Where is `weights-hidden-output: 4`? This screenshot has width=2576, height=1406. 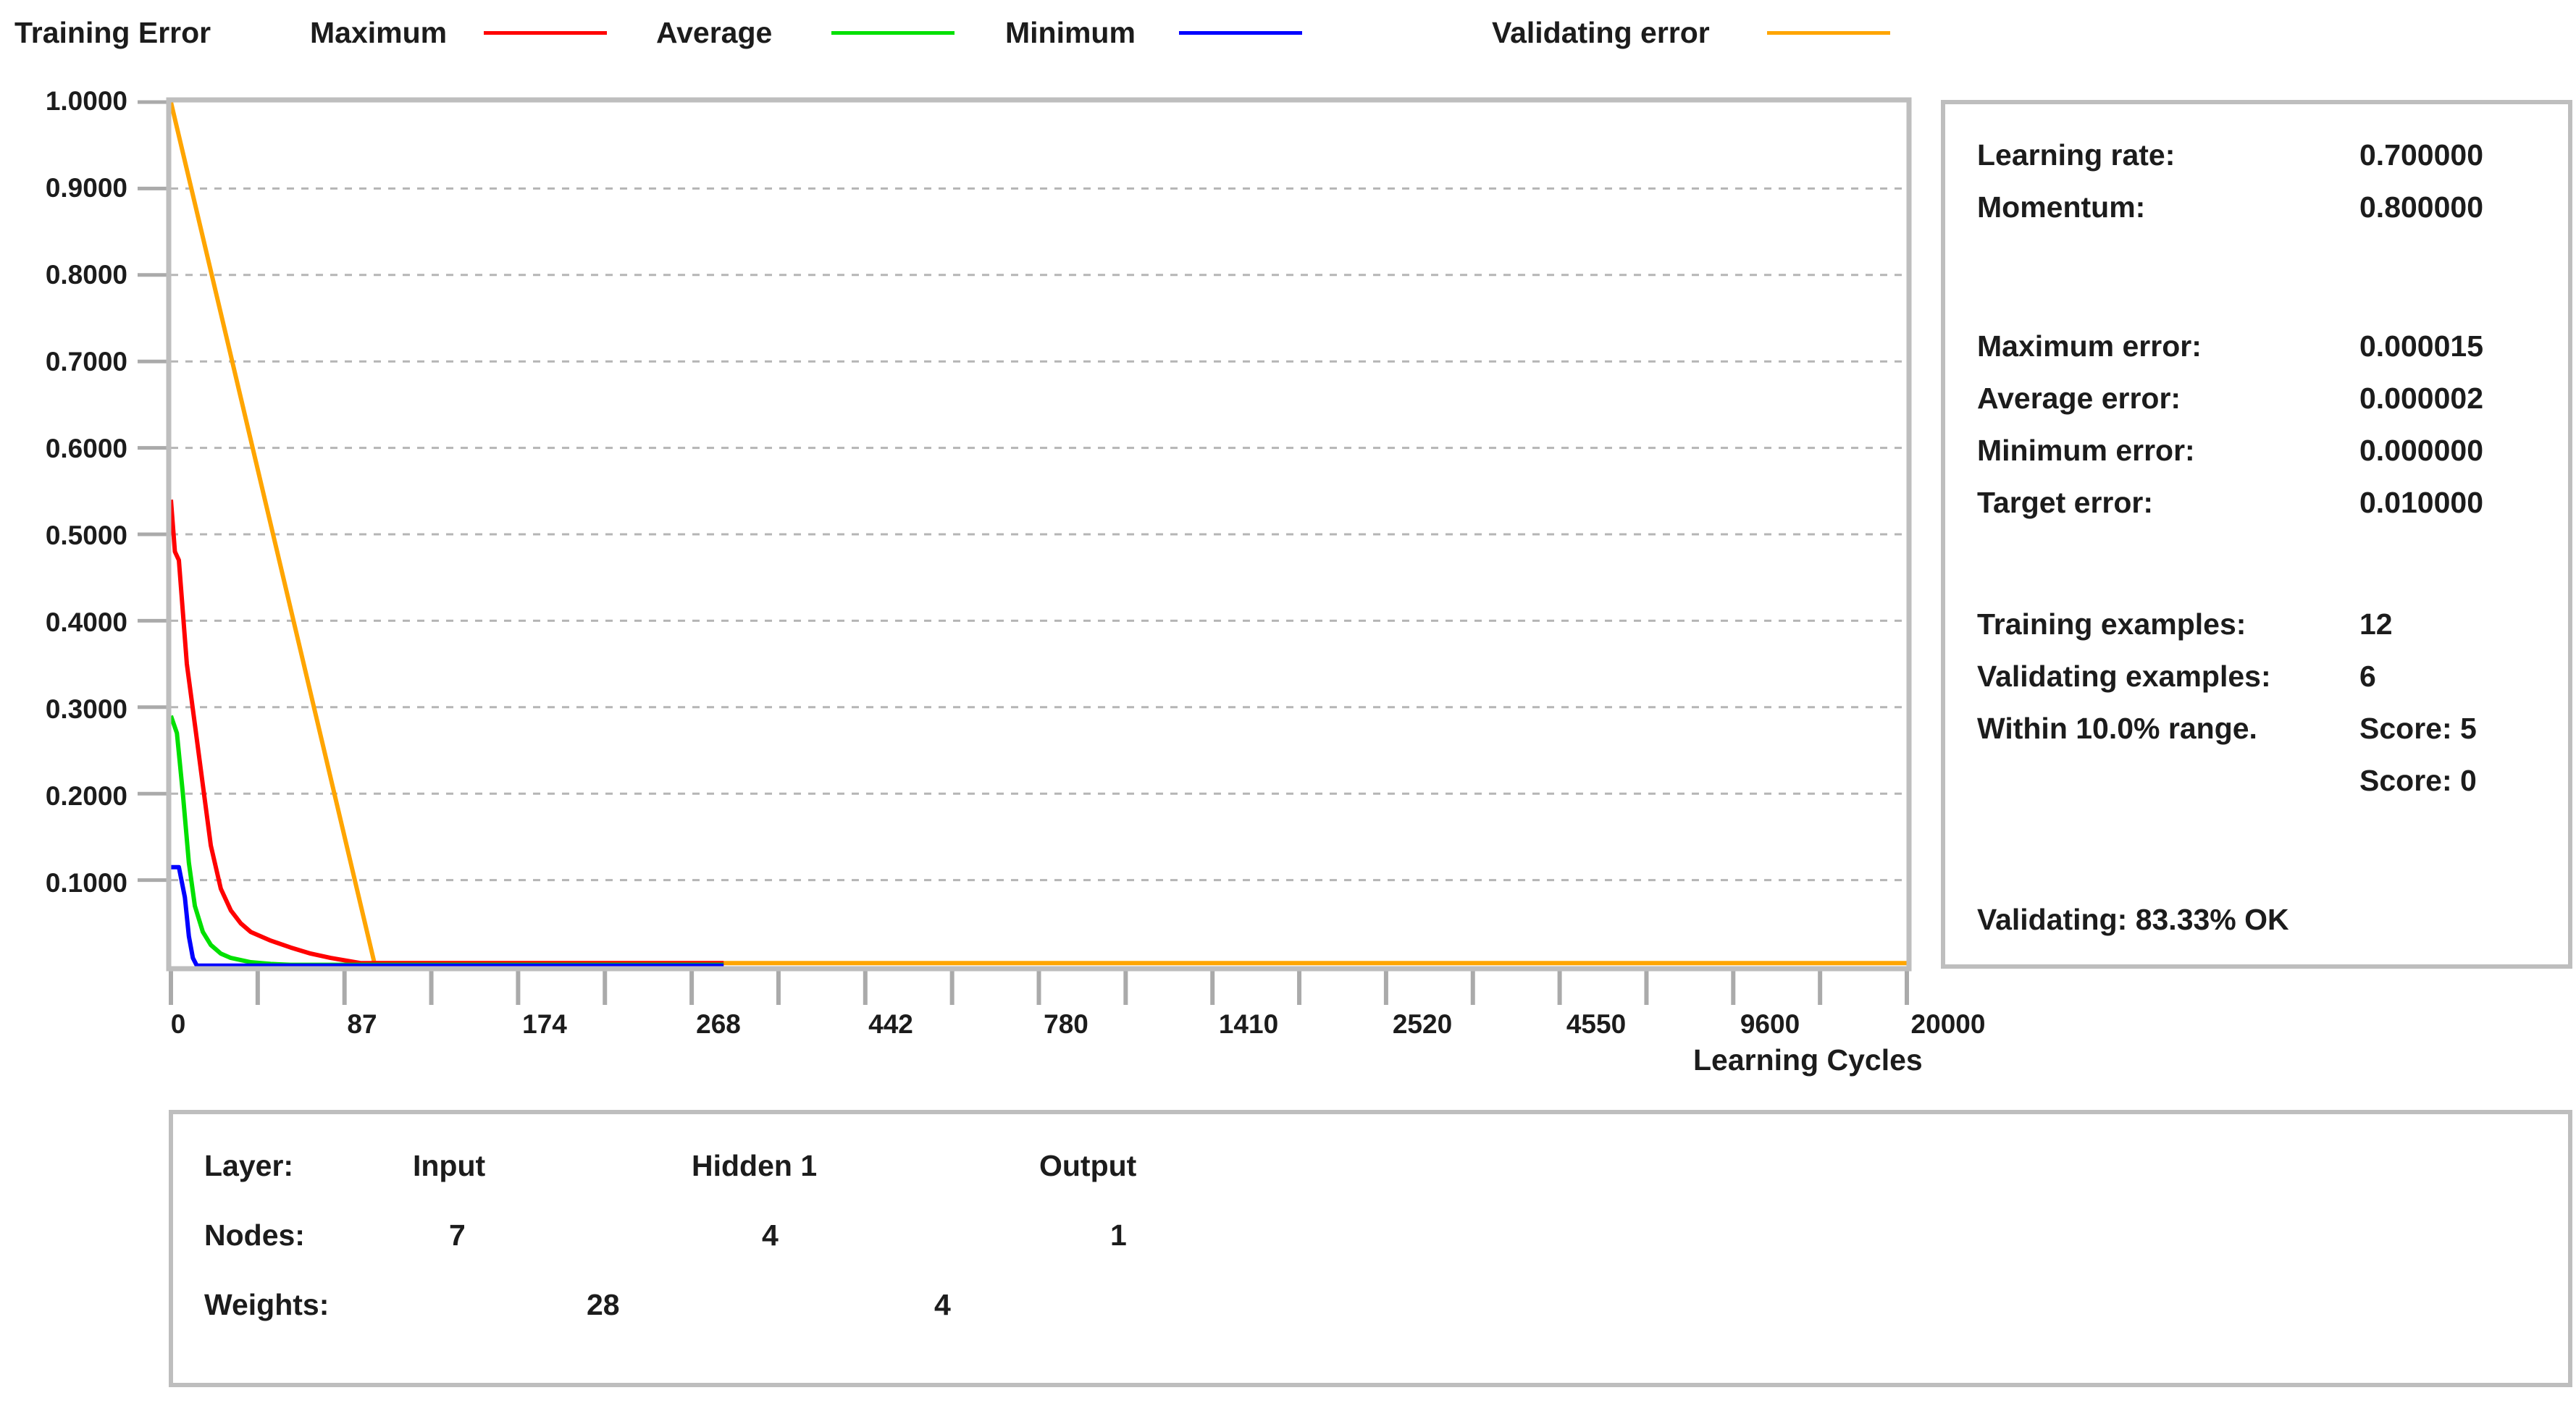
weights-hidden-output: 4 is located at coordinates (942, 1305).